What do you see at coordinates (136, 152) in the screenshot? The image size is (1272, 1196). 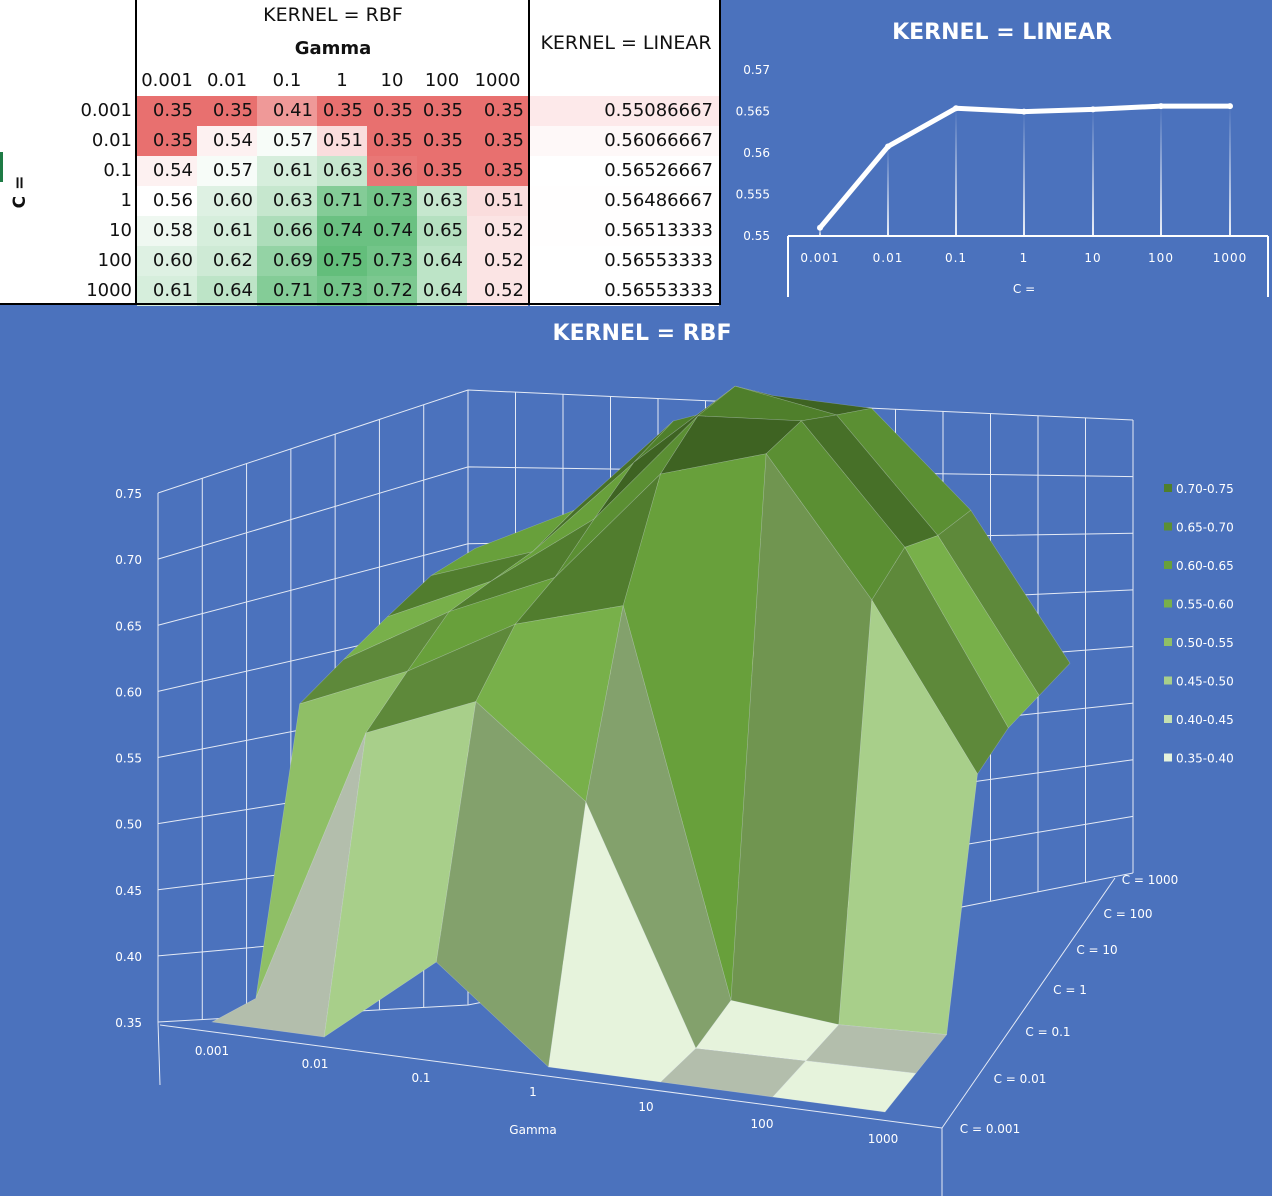 I see `table-divider-left` at bounding box center [136, 152].